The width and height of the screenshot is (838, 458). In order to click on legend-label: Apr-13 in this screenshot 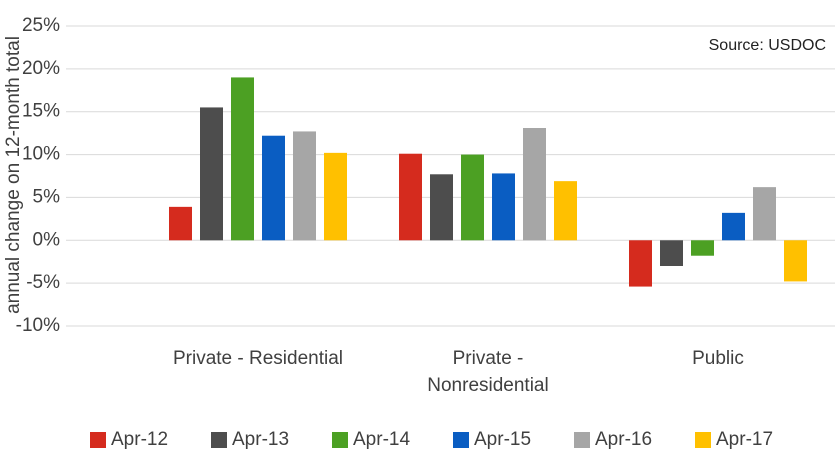, I will do `click(260, 439)`.